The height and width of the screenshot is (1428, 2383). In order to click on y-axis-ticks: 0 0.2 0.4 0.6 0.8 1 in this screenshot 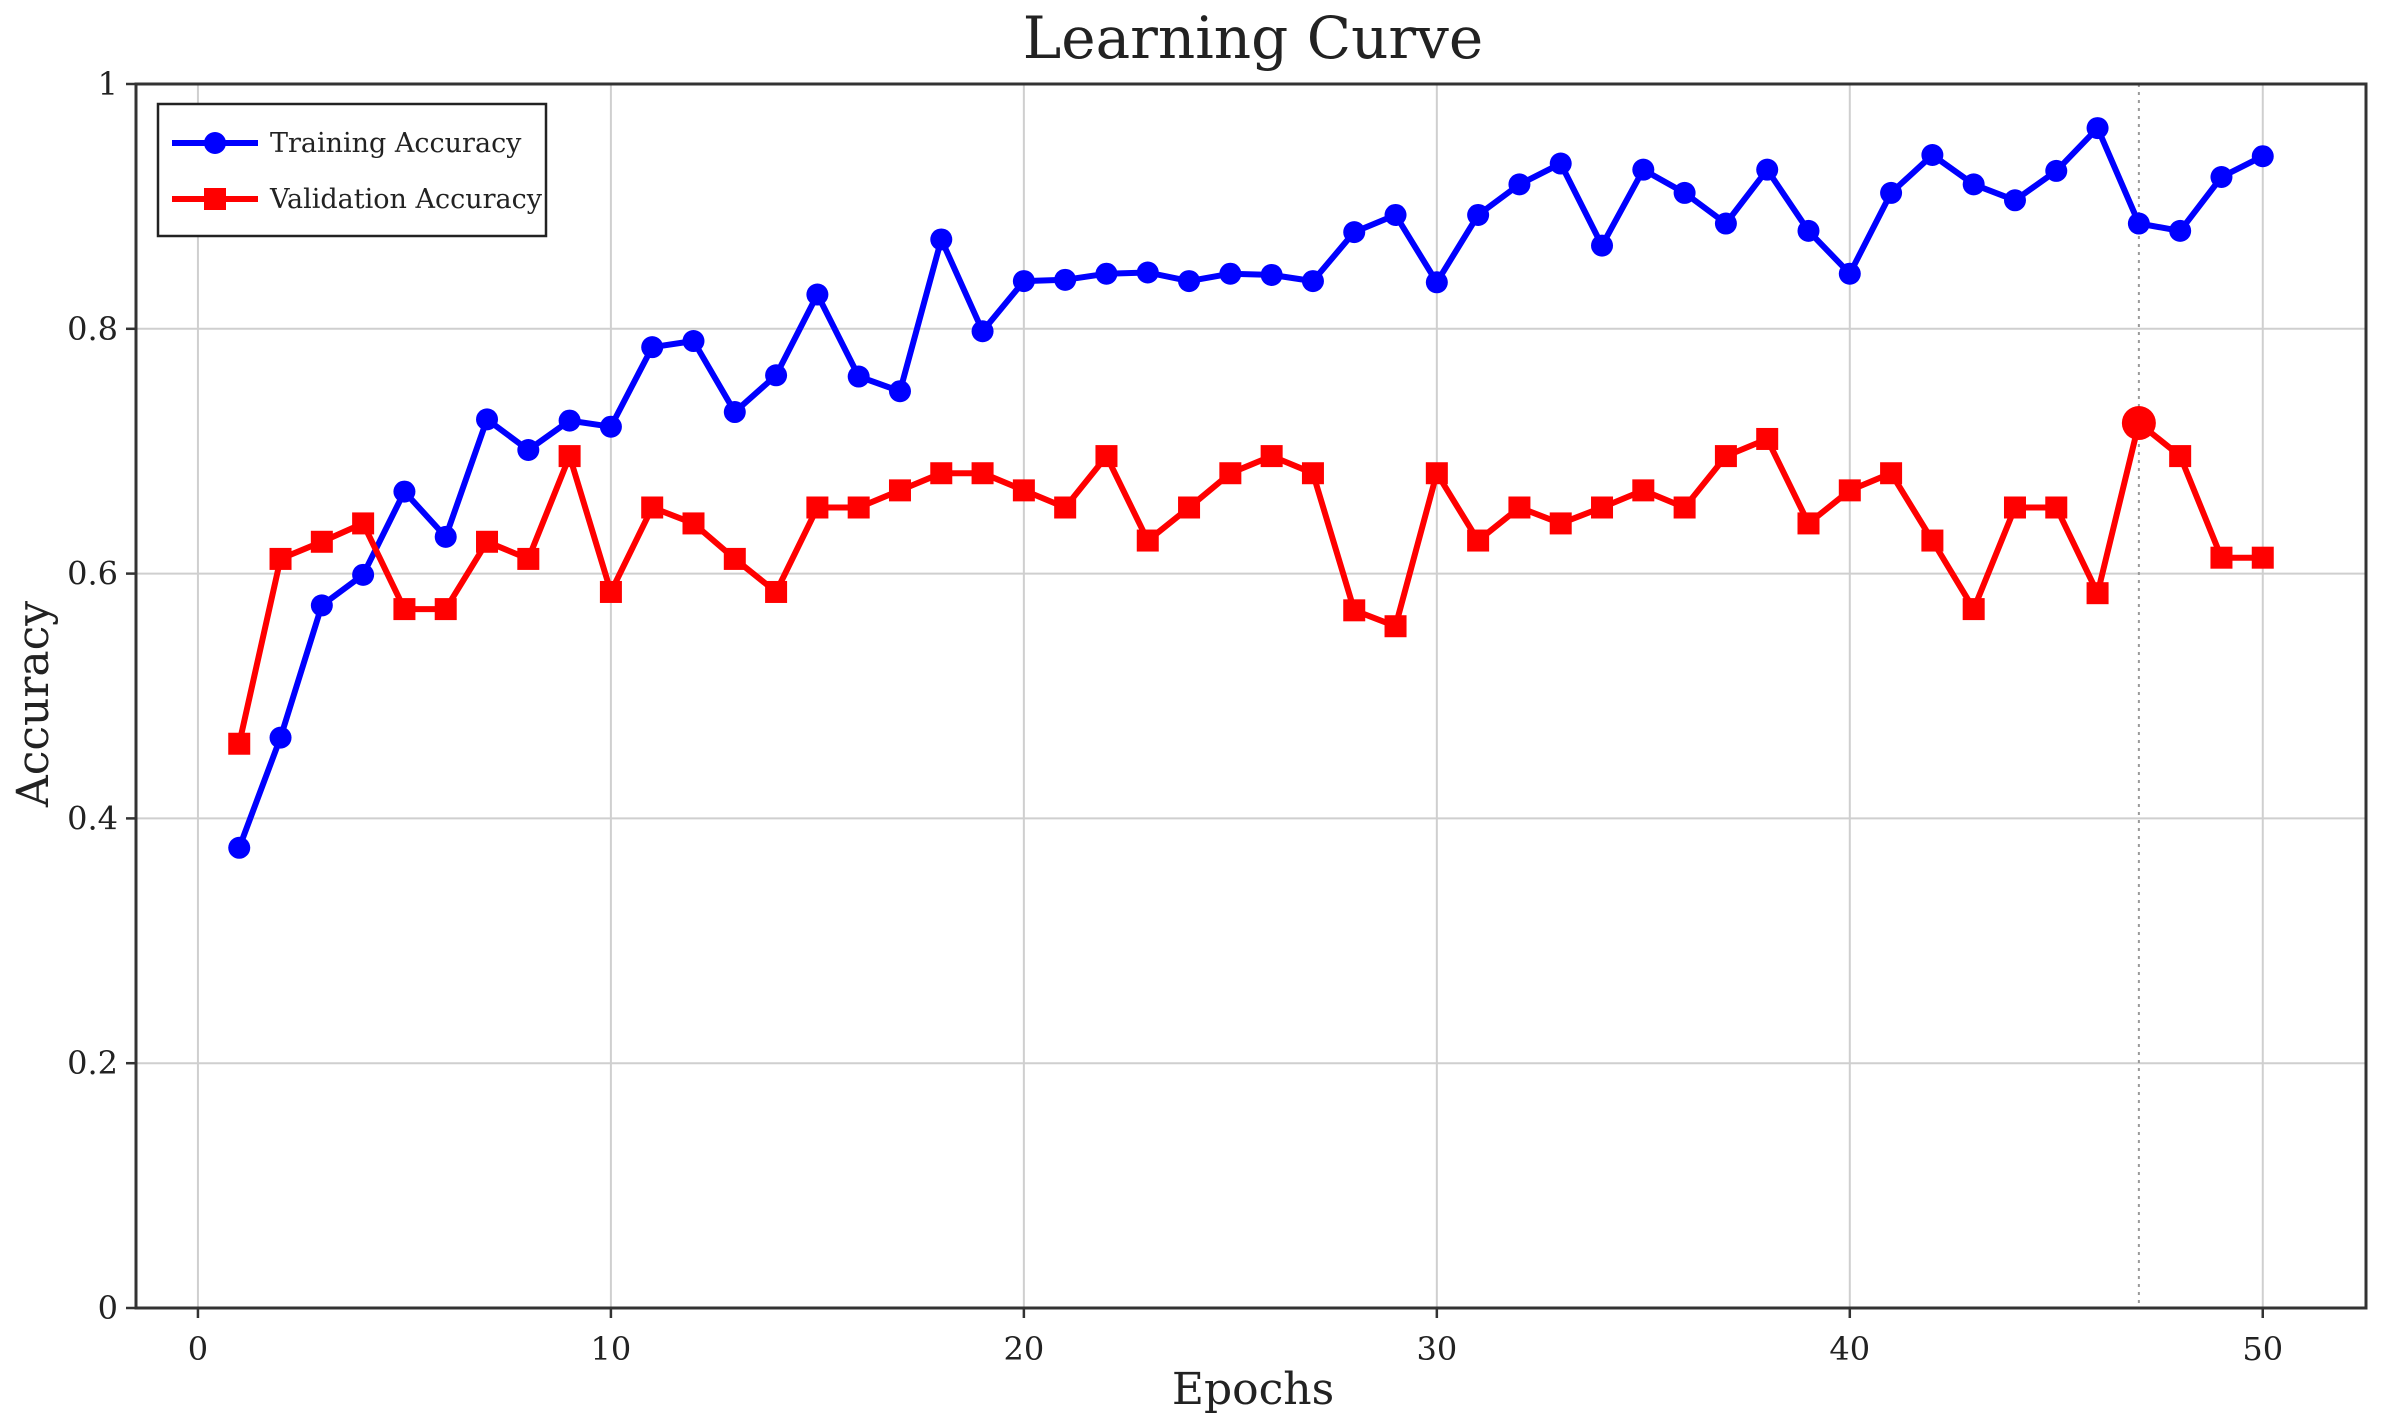, I will do `click(101, 696)`.